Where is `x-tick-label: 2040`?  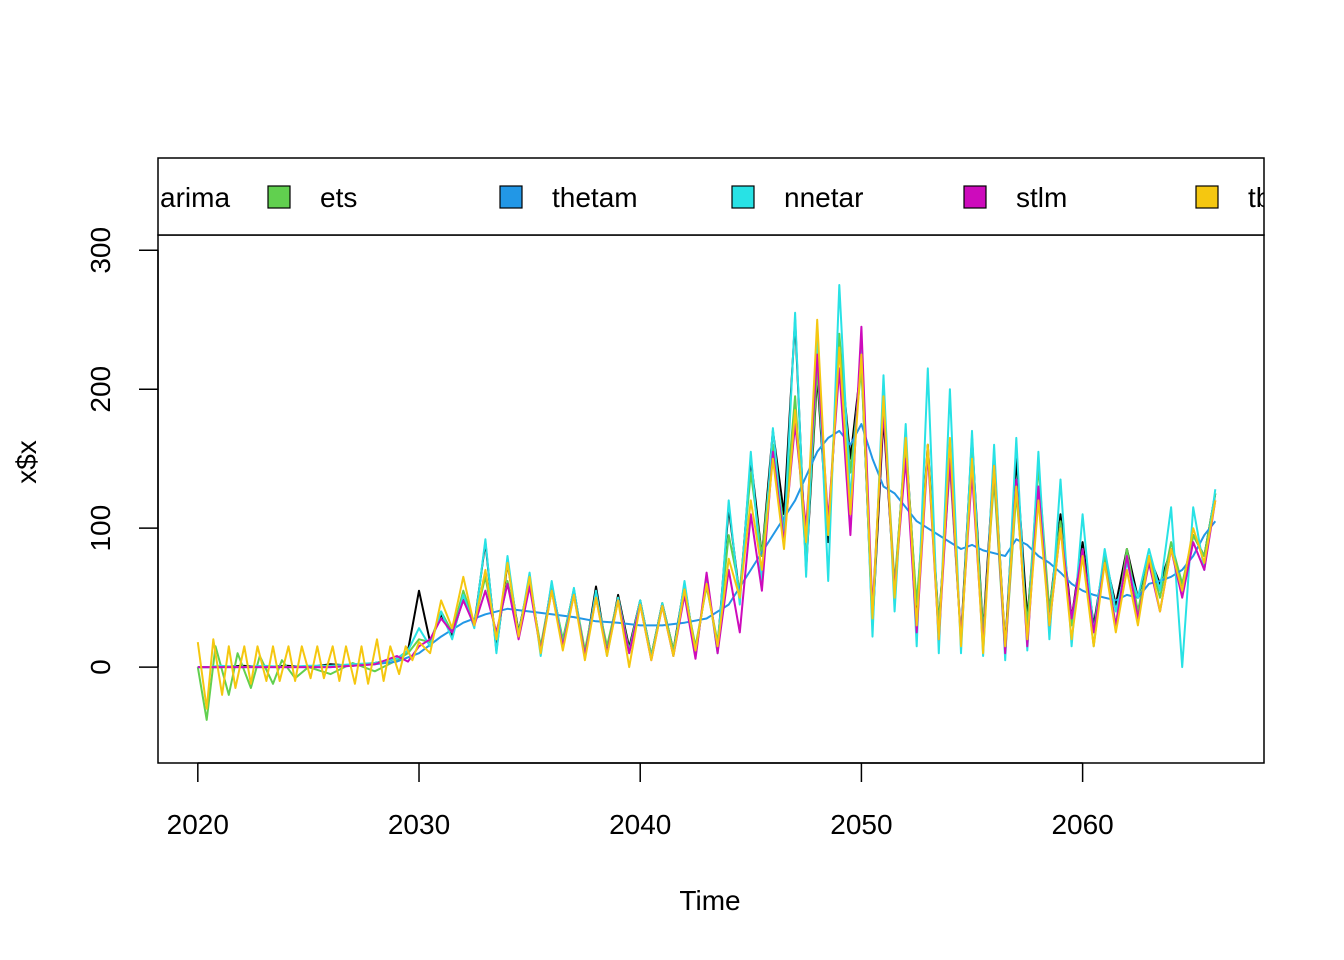
x-tick-label: 2040 is located at coordinates (640, 824).